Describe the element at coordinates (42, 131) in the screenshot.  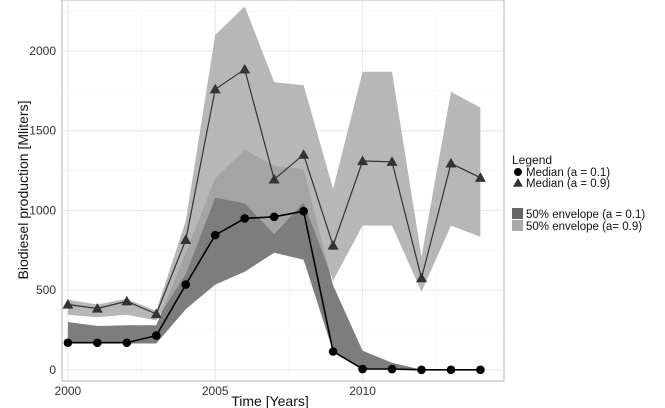
I see `y-tick-label: 1500` at that location.